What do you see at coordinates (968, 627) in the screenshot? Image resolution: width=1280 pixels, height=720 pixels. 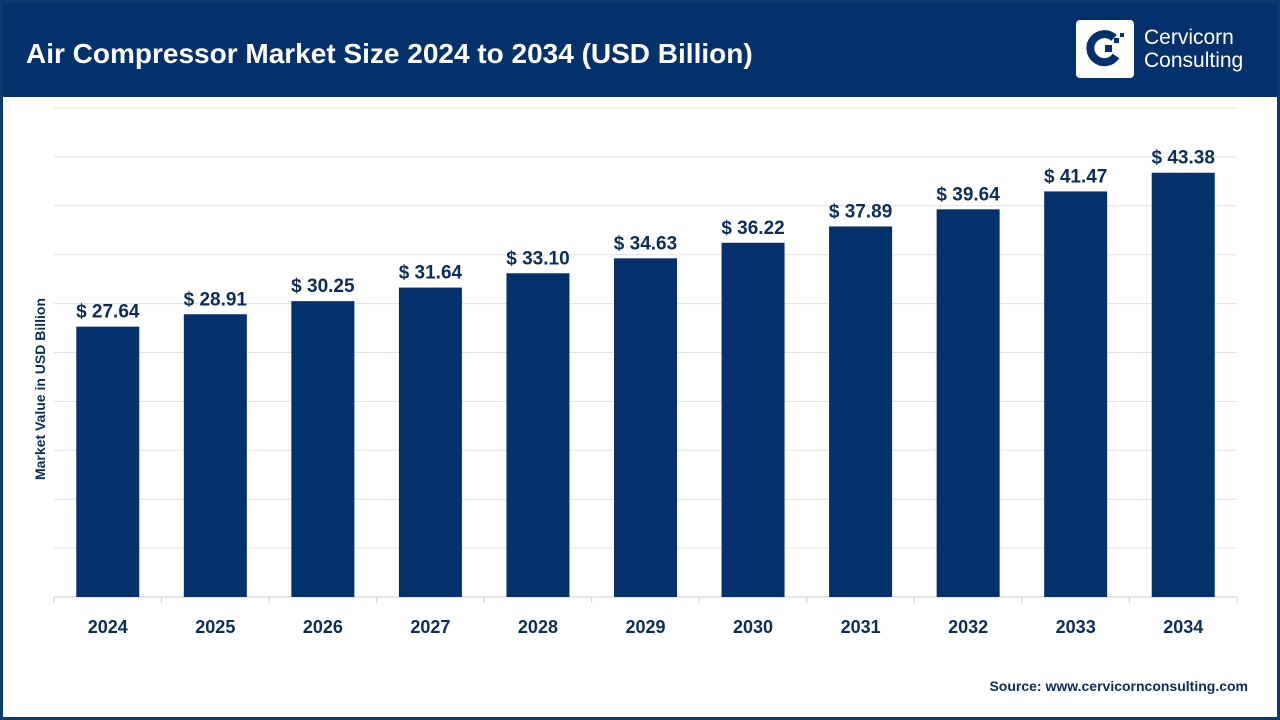 I see `x-tick-label-2032: 2032` at bounding box center [968, 627].